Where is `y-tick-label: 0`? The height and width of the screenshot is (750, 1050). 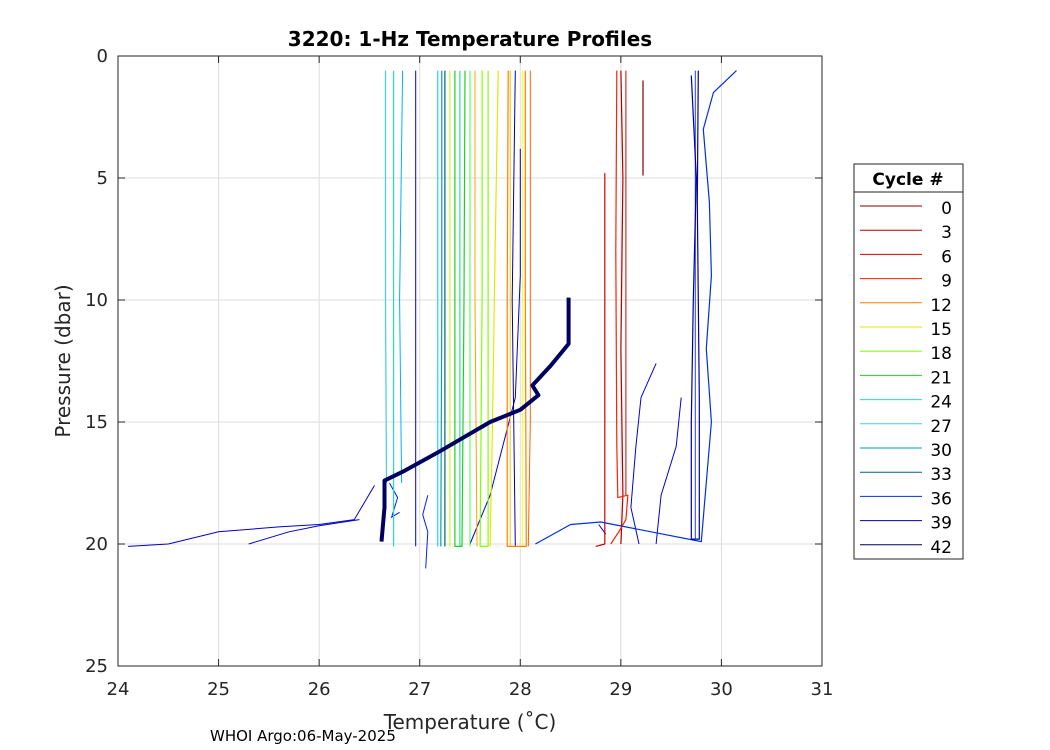 y-tick-label: 0 is located at coordinates (102, 56).